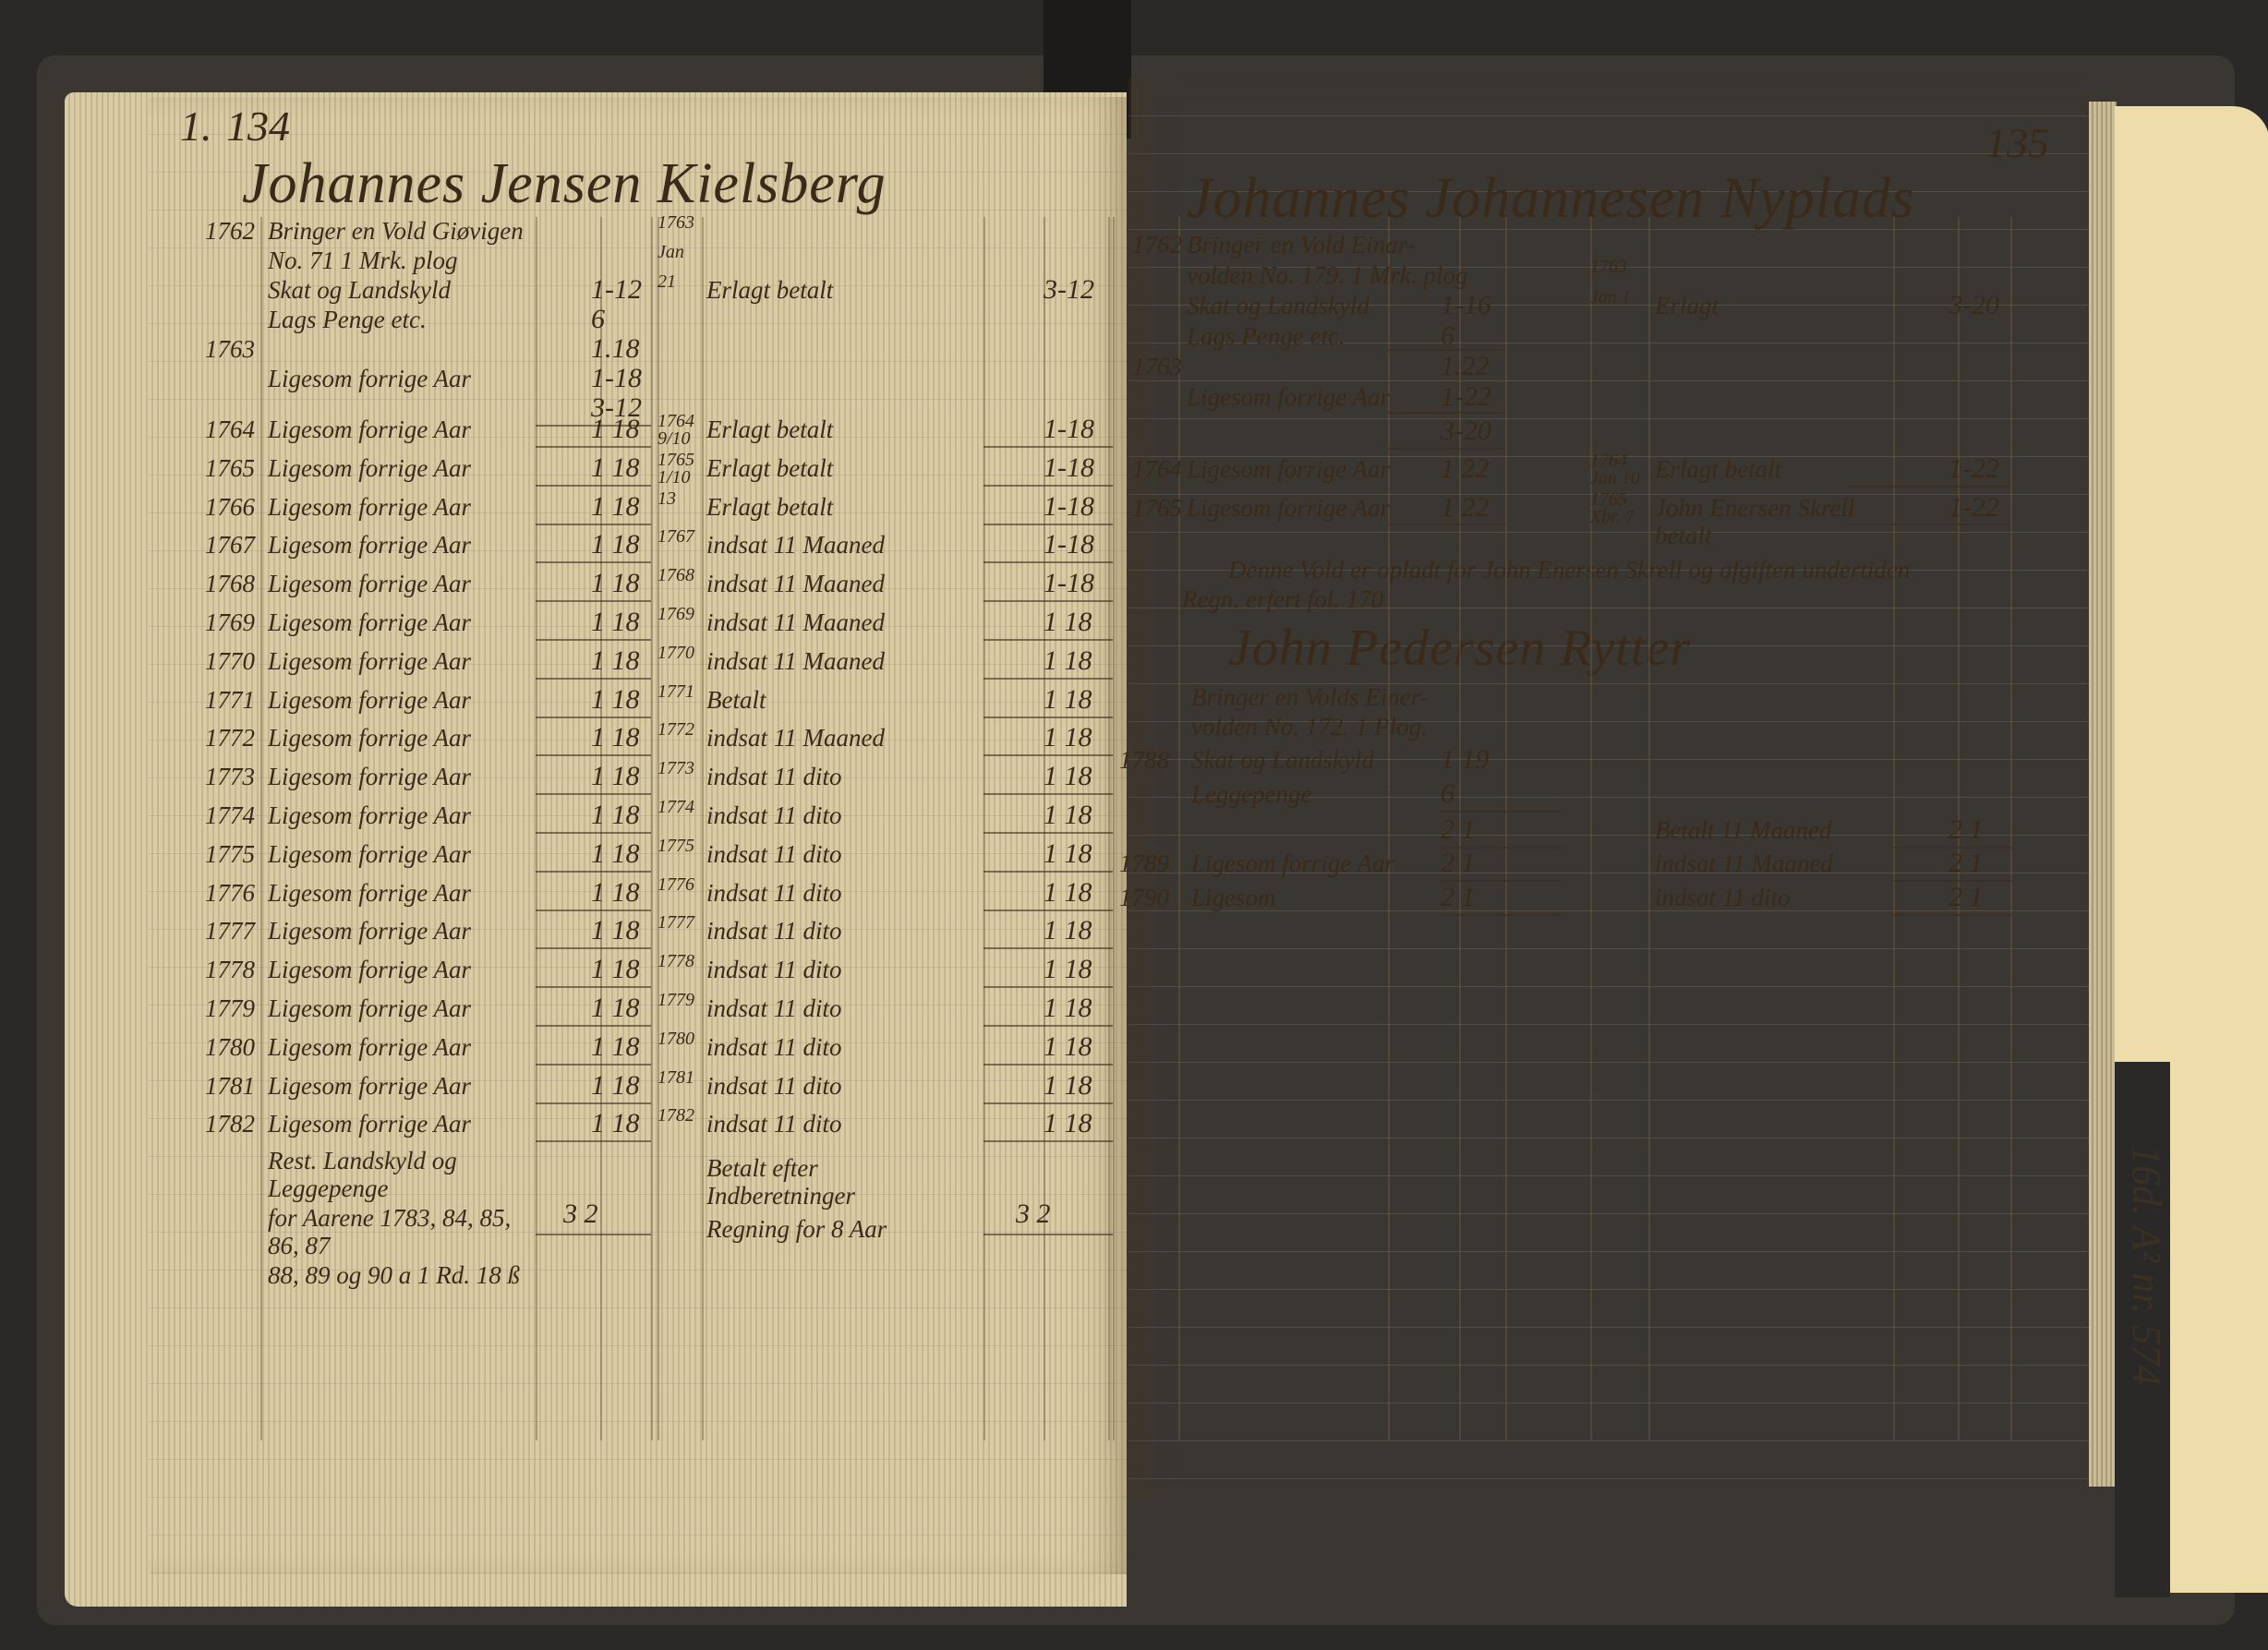 This screenshot has width=2268, height=1650. What do you see at coordinates (1465, 366) in the screenshot?
I see `row-amount: 1.22` at bounding box center [1465, 366].